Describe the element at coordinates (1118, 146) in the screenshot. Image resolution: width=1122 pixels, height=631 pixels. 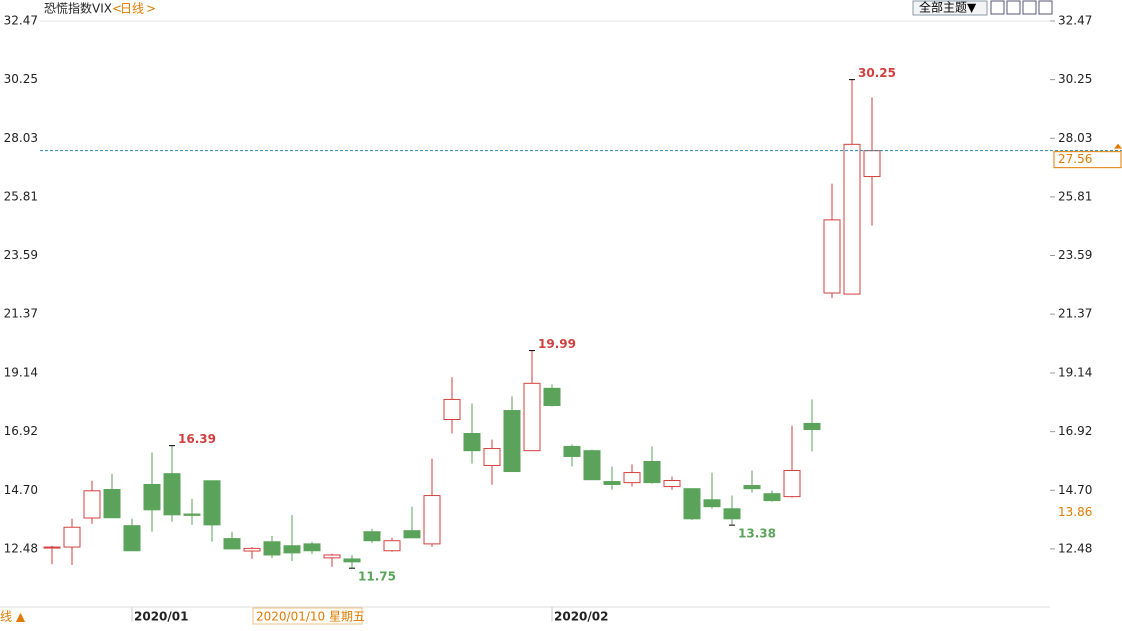
I see `last-price-arrow` at that location.